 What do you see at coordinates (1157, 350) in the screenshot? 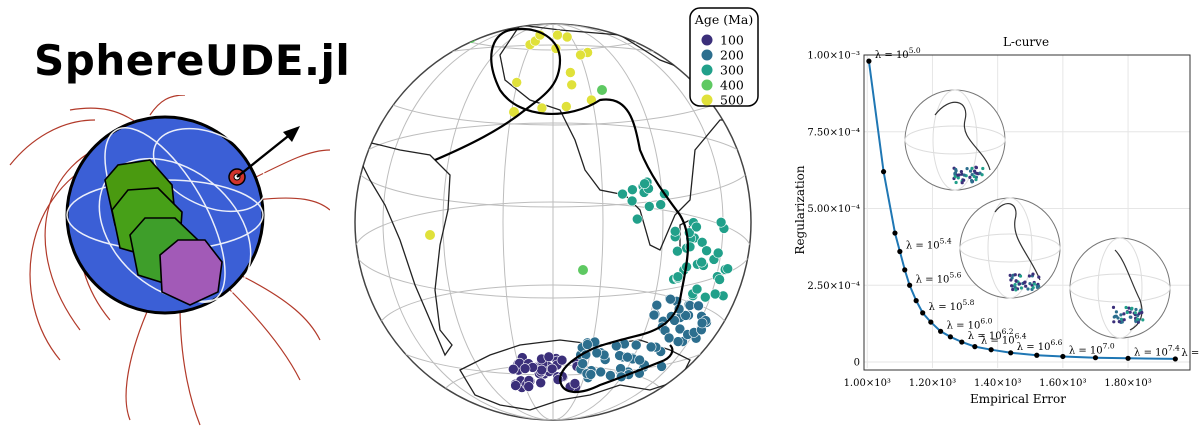
I see `lambda-label: λ = 107.4` at bounding box center [1157, 350].